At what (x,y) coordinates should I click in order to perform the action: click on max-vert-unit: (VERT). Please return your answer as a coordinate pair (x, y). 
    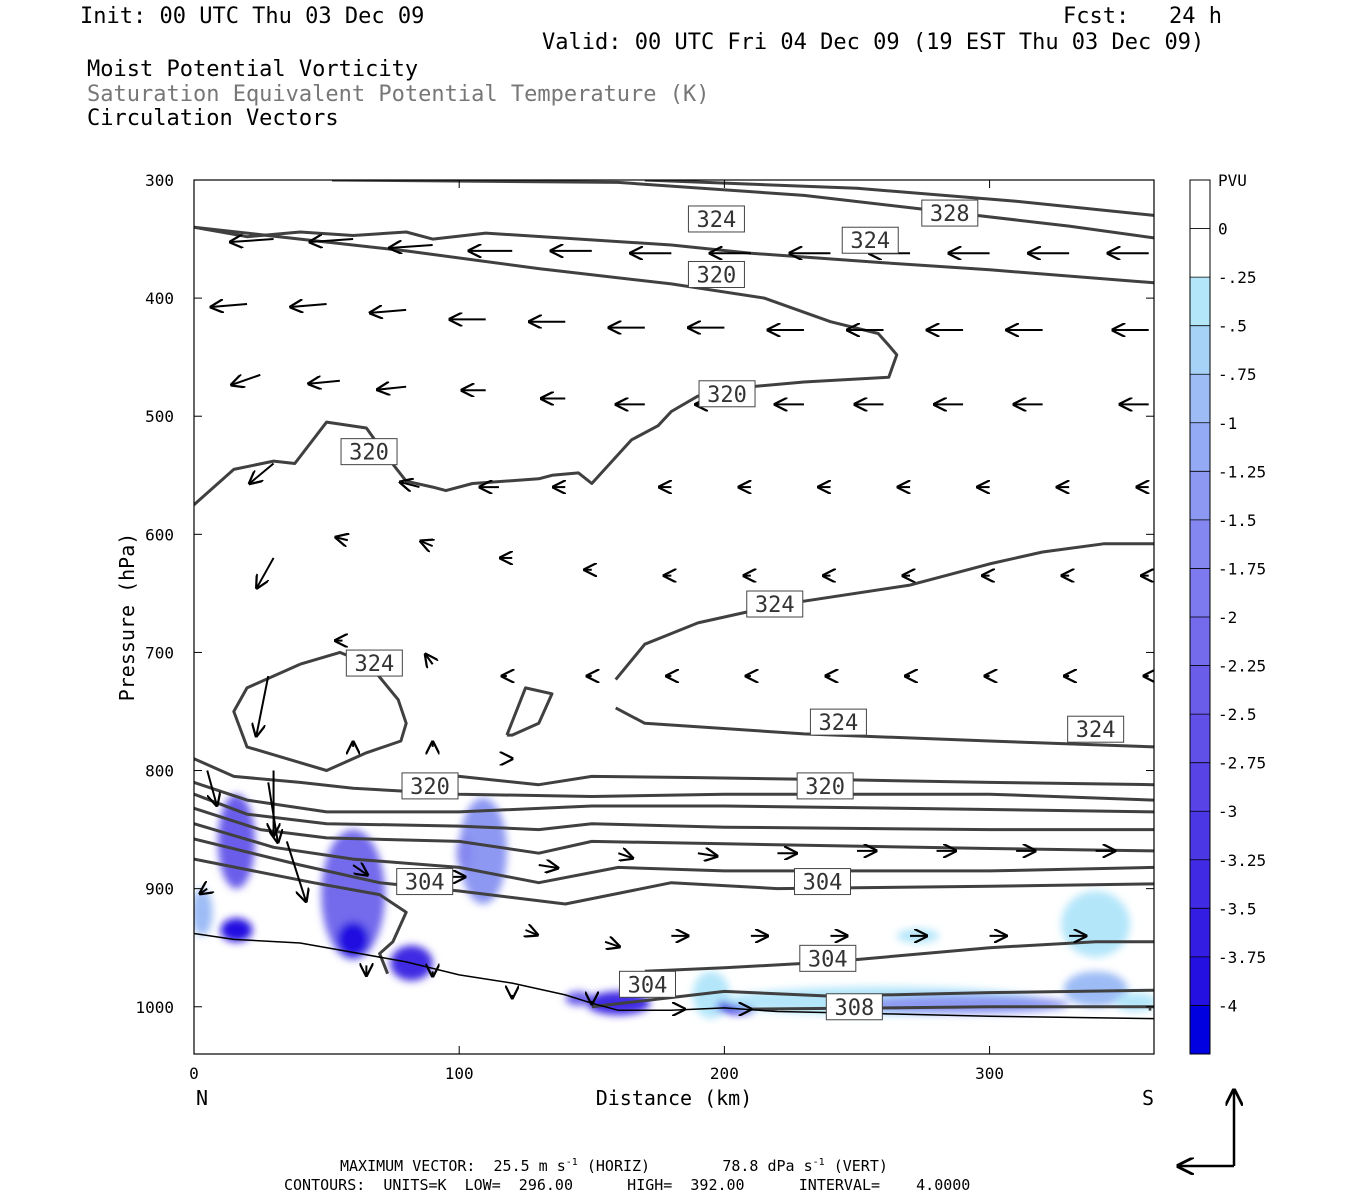
    Looking at the image, I should click on (860, 1166).